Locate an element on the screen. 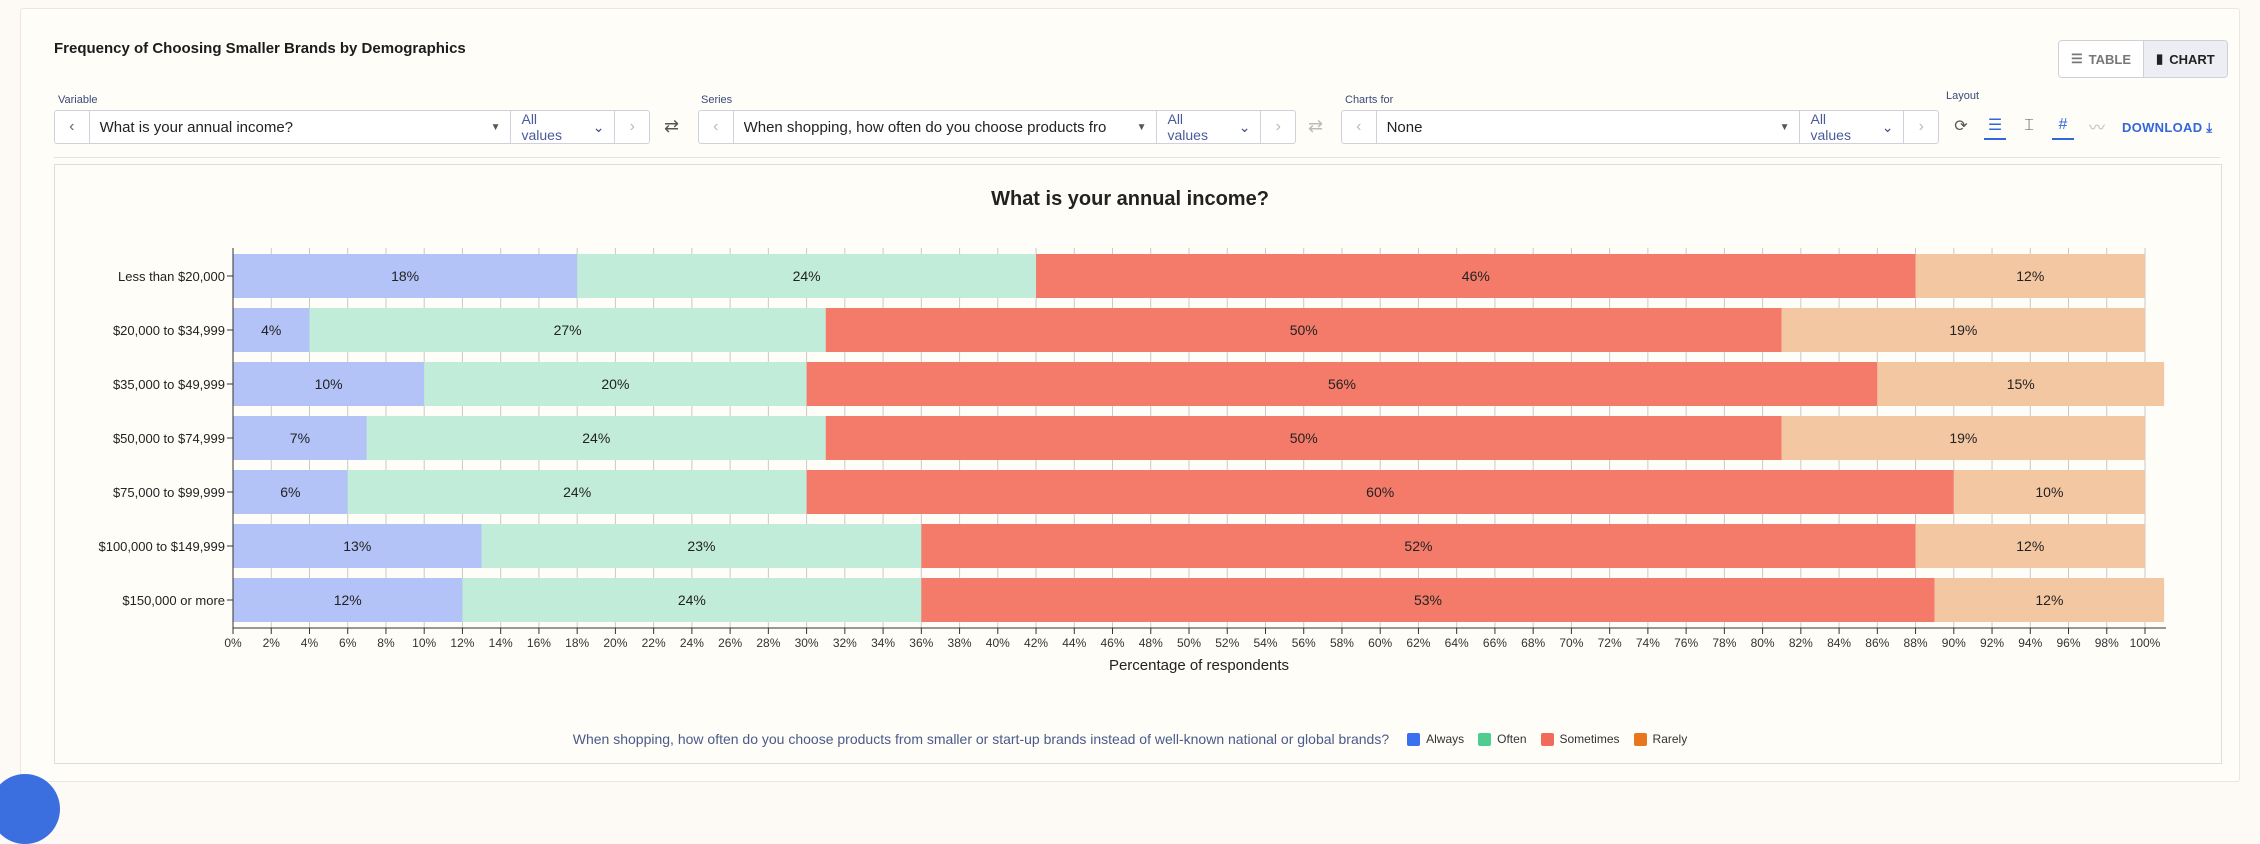 Image resolution: width=2260 pixels, height=844 pixels. bar-data-label: 27% is located at coordinates (568, 330).